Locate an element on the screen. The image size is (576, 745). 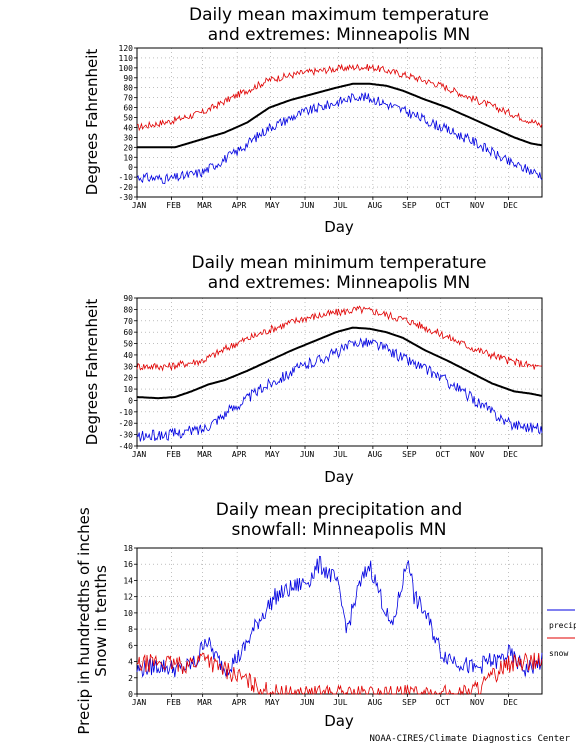
y-tick-label: 110 is located at coordinates (126, 58).